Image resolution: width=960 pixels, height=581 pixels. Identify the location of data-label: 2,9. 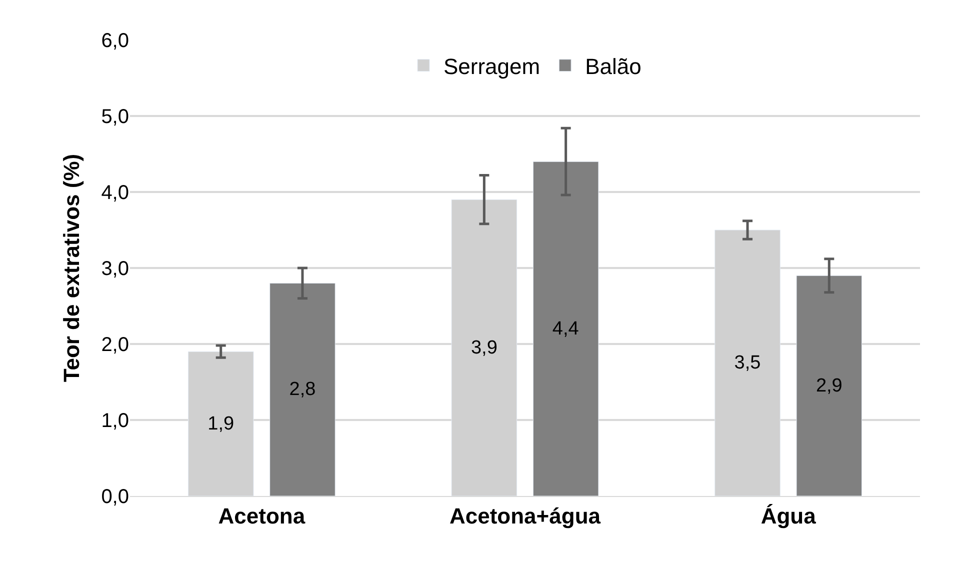
(829, 385).